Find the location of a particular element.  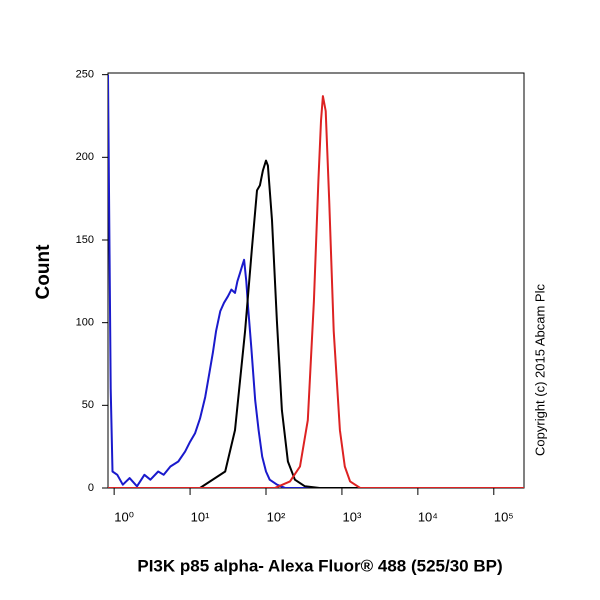

x-tick-label: 10² is located at coordinates (276, 516).